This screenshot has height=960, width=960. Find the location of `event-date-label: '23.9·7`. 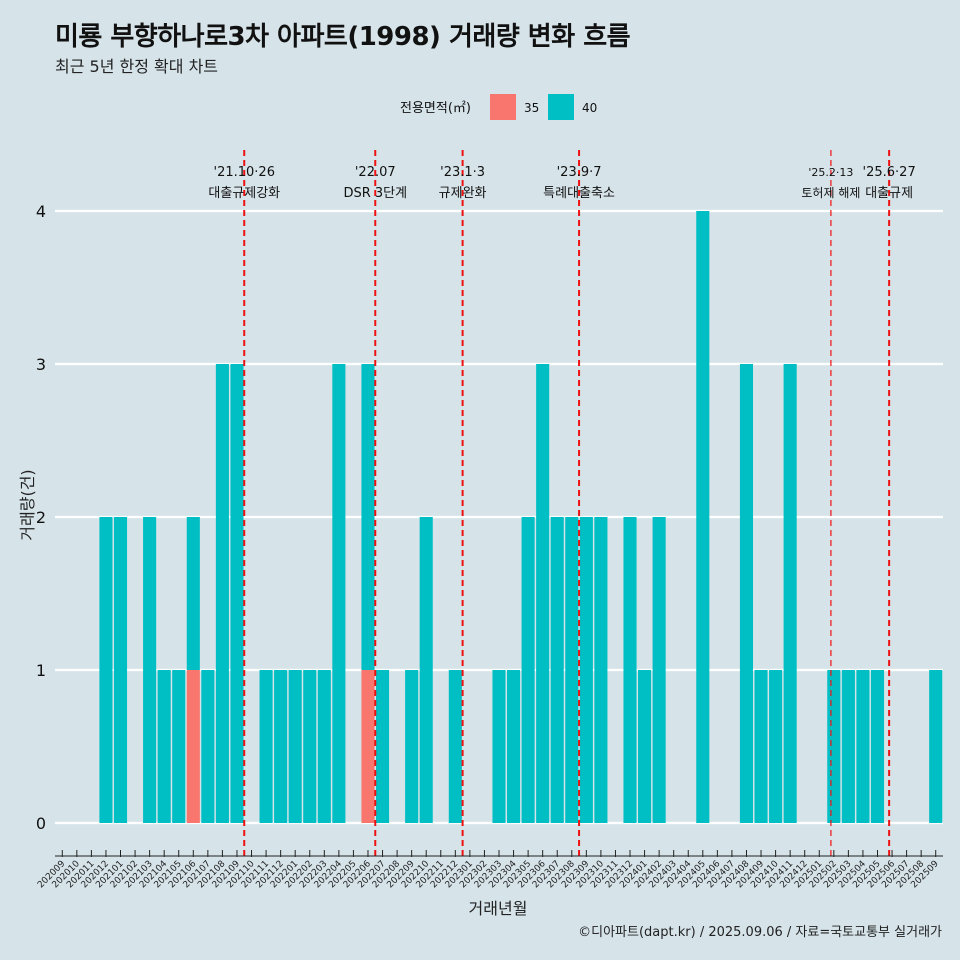

event-date-label: '23.9·7 is located at coordinates (579, 172).